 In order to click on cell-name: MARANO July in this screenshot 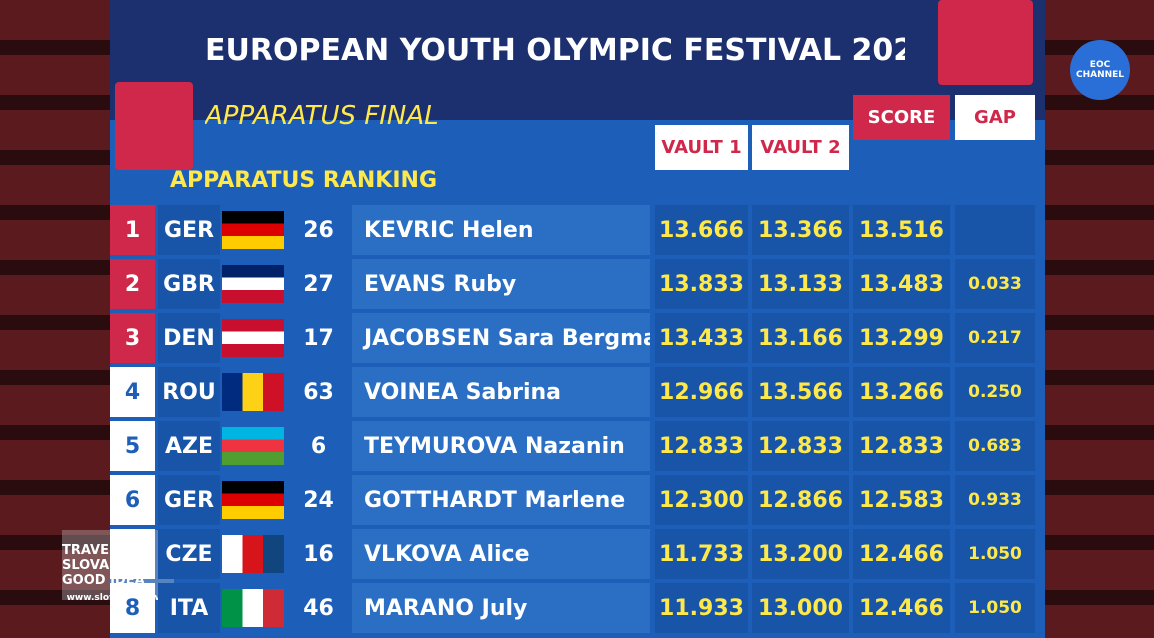, I will do `click(501, 608)`.